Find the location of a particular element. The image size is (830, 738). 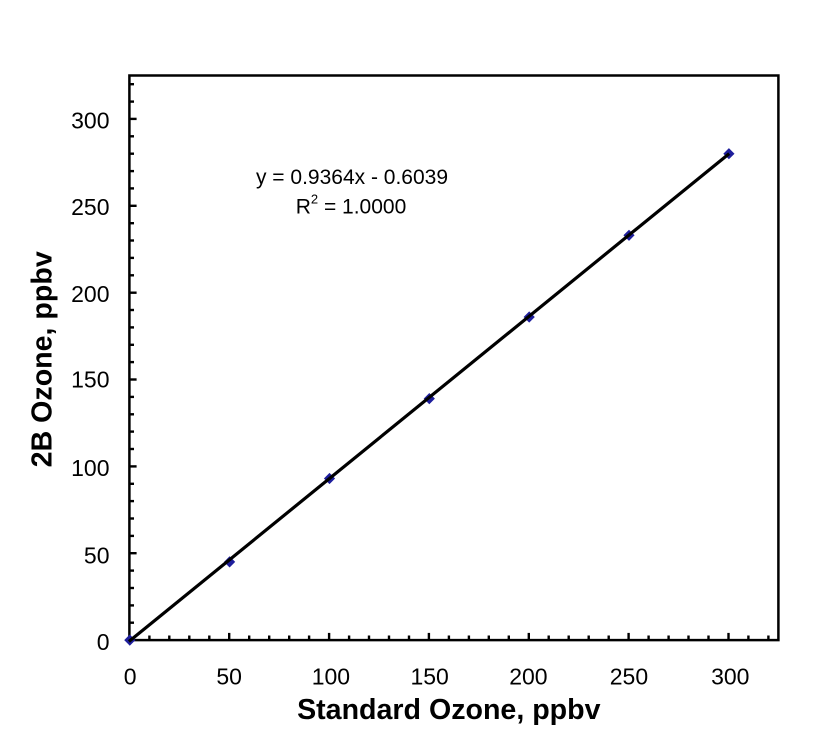

svg-text: y = 0.9364x - 0.6039 is located at coordinates (352, 177).